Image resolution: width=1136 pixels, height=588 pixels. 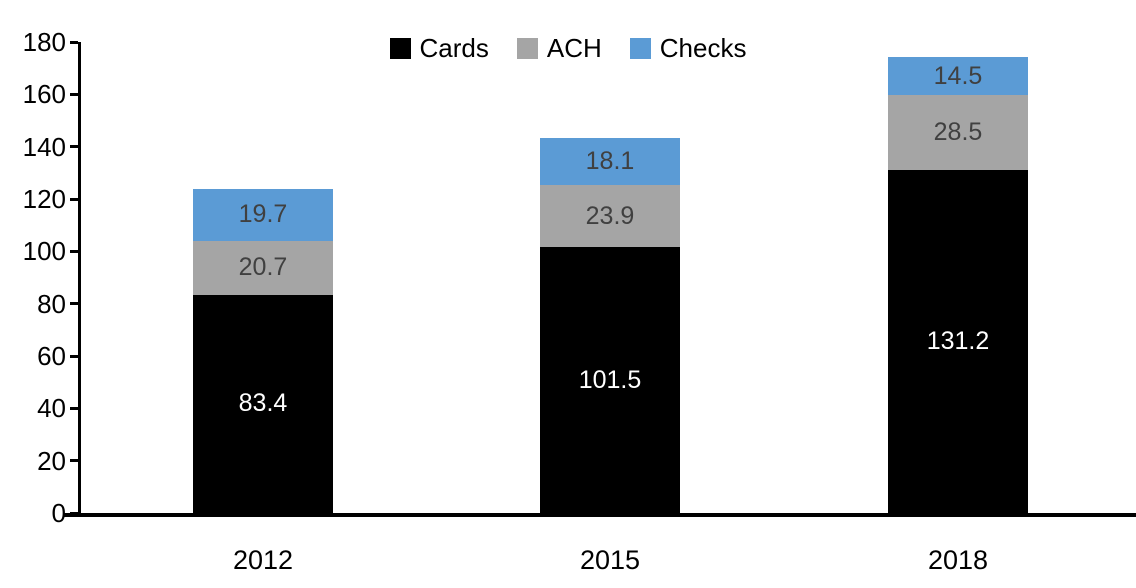 I want to click on legend-item-cards: Cards, so click(x=439, y=48).